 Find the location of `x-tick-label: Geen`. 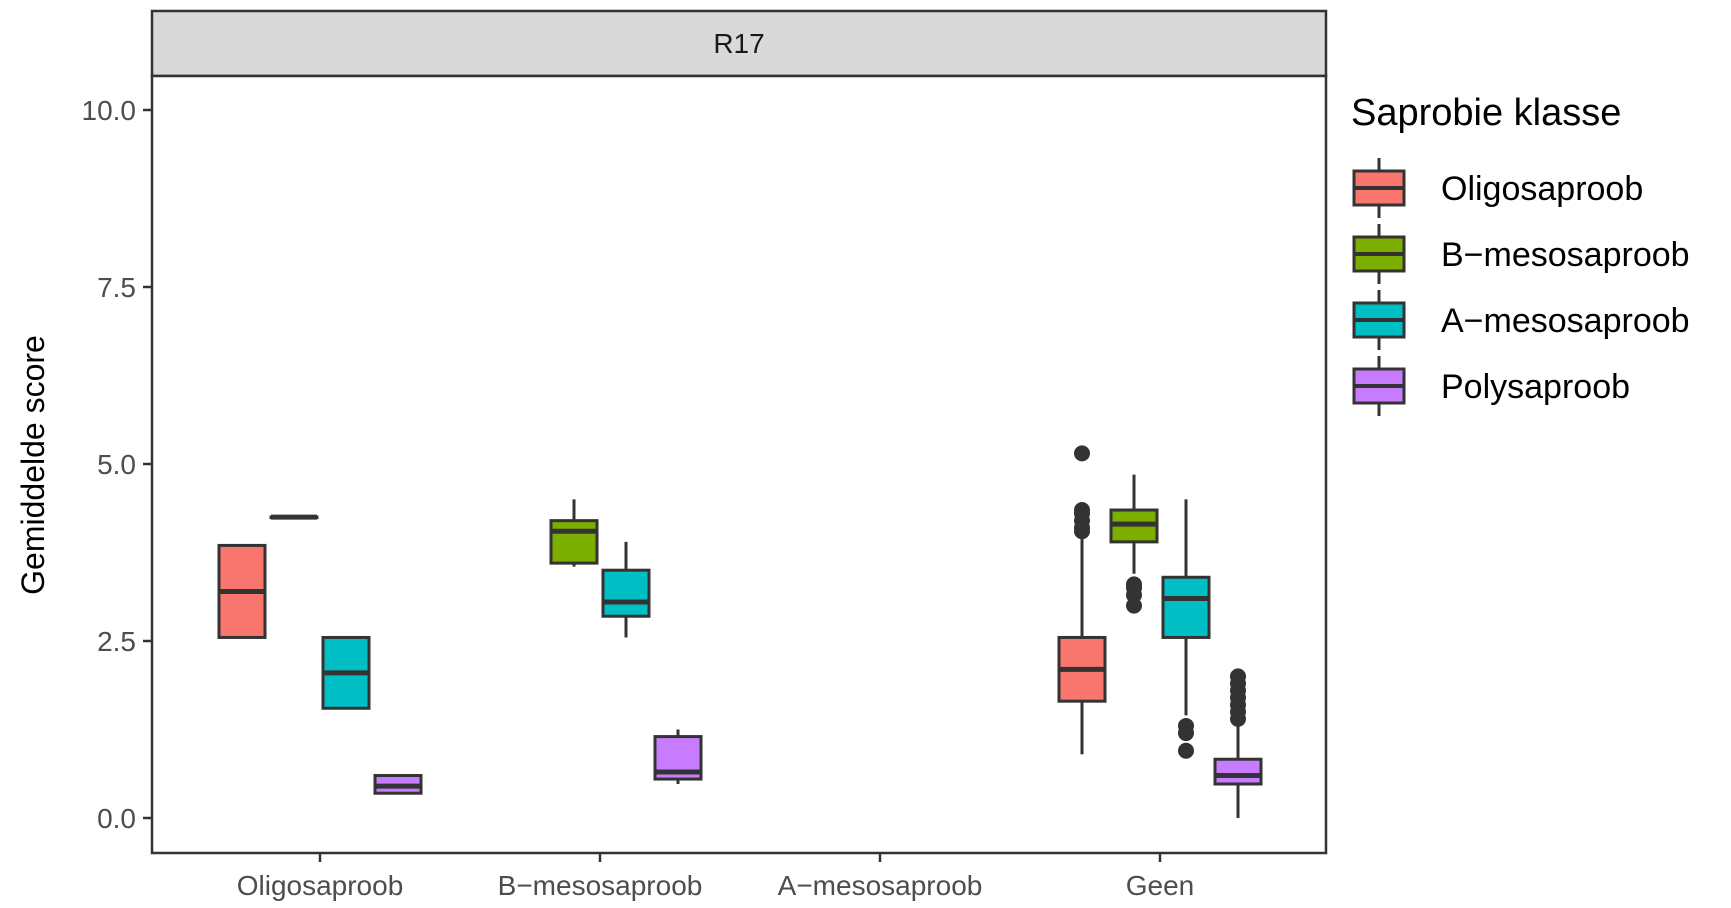

x-tick-label: Geen is located at coordinates (1160, 885).